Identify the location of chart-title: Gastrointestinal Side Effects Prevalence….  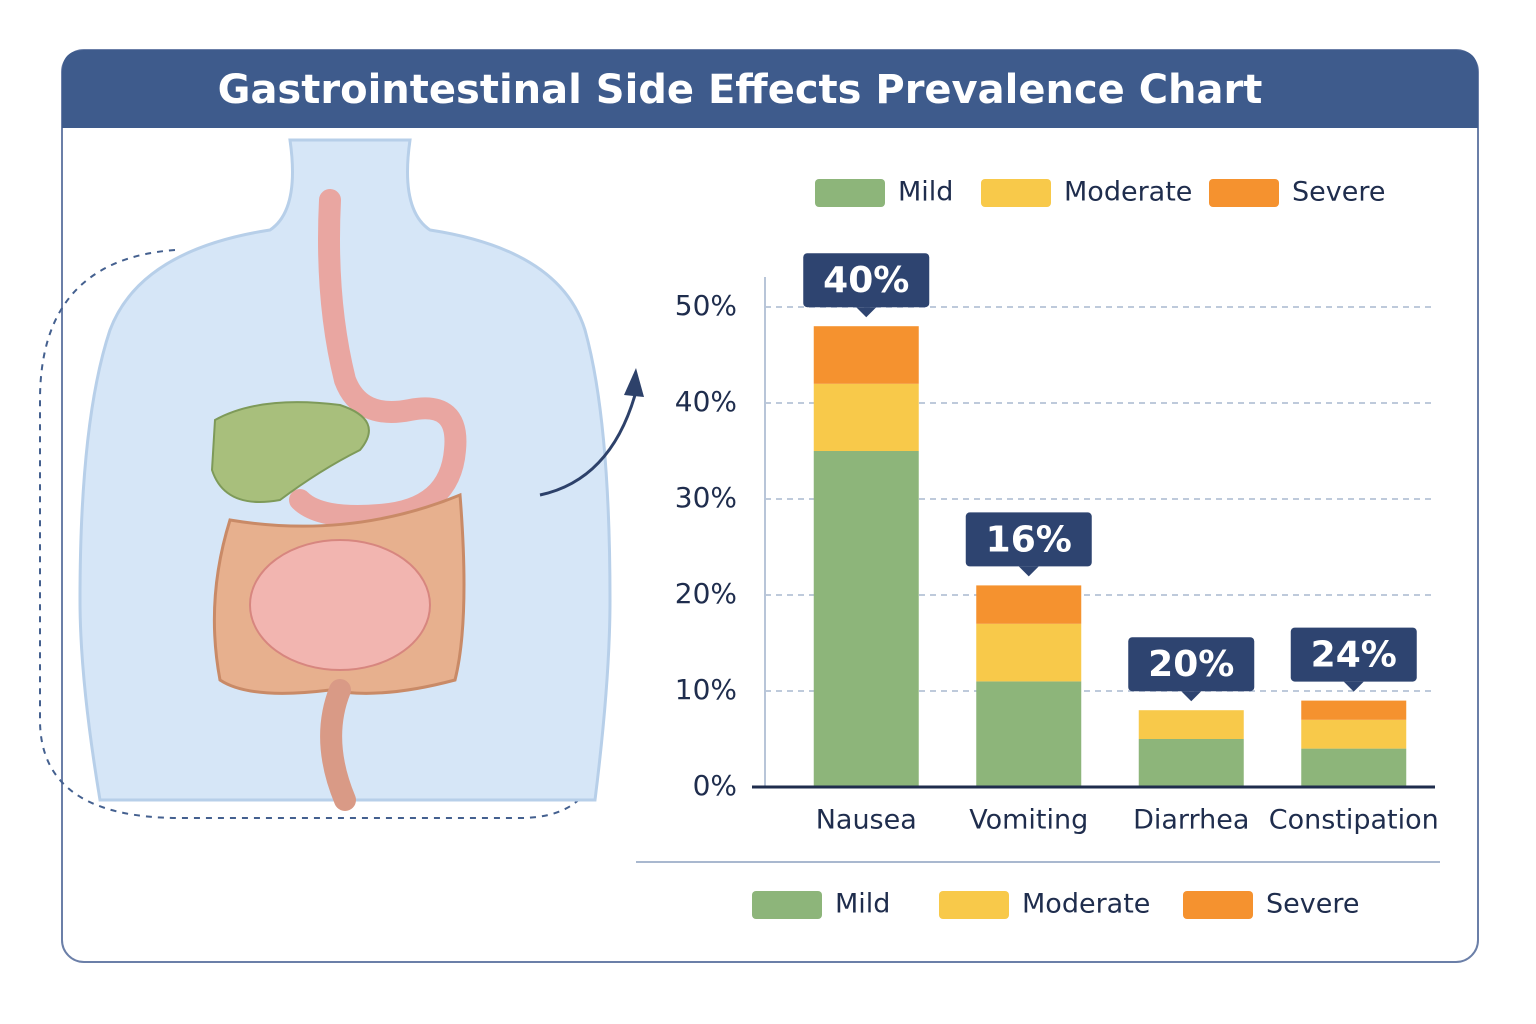
(740, 90).